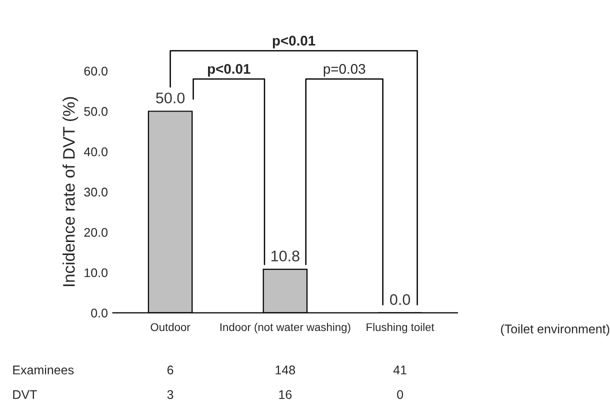 This screenshot has width=610, height=410. What do you see at coordinates (170, 370) in the screenshot?
I see `text: 6` at bounding box center [170, 370].